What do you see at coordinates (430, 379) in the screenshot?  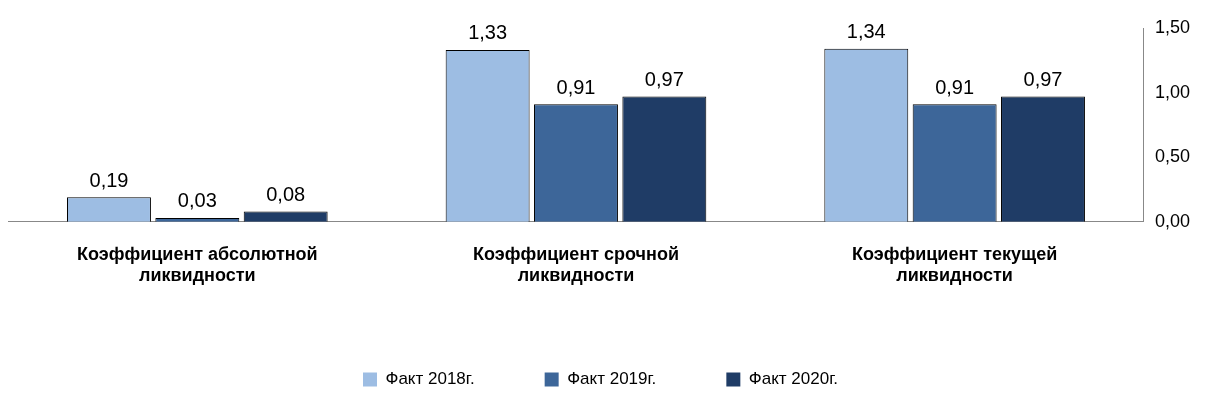 I see `legend-label: Факт 2018г.` at bounding box center [430, 379].